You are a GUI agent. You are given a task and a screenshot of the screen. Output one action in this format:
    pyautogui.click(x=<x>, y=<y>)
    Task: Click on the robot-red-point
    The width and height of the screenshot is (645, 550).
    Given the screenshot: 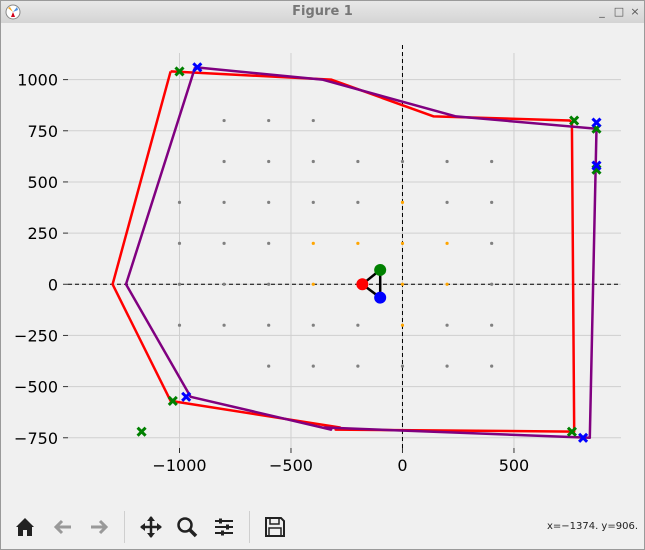 What is the action you would take?
    pyautogui.click(x=362, y=284)
    